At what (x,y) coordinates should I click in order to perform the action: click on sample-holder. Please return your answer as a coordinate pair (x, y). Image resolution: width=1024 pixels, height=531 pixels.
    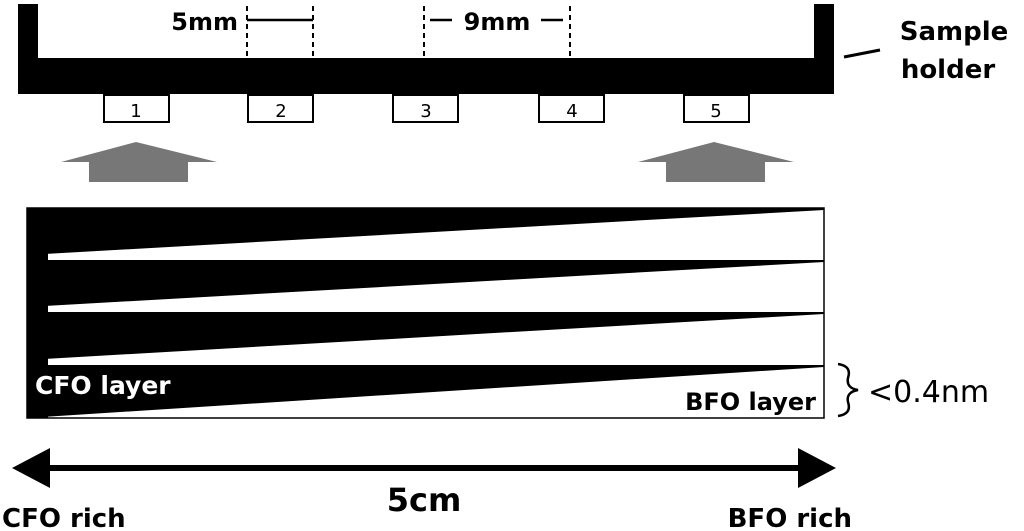
    Looking at the image, I should click on (426, 49).